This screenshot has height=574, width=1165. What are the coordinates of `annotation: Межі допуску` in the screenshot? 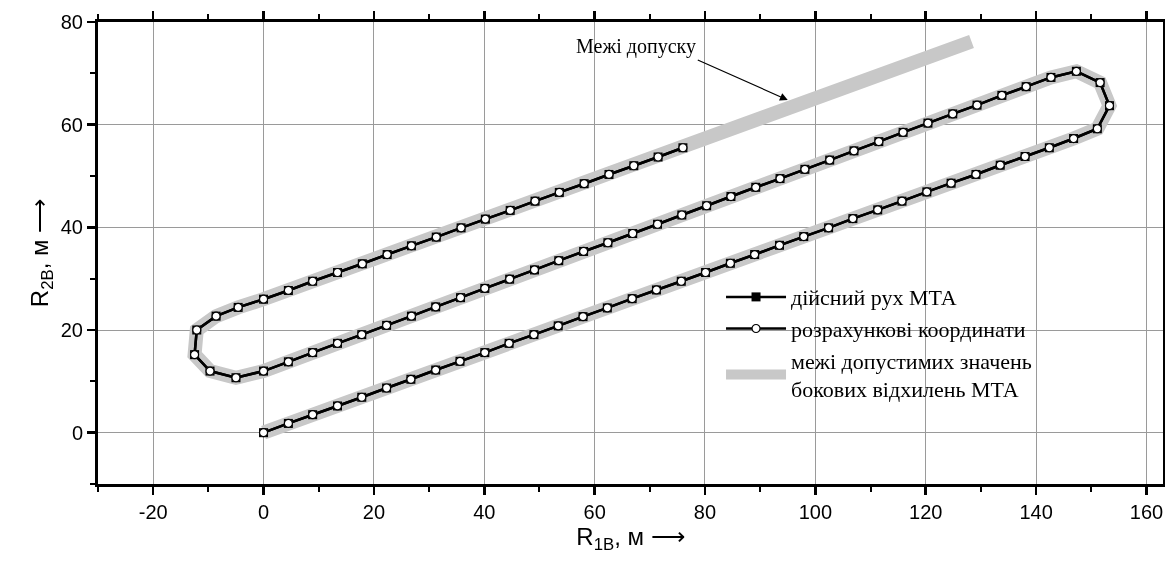 It's located at (636, 46).